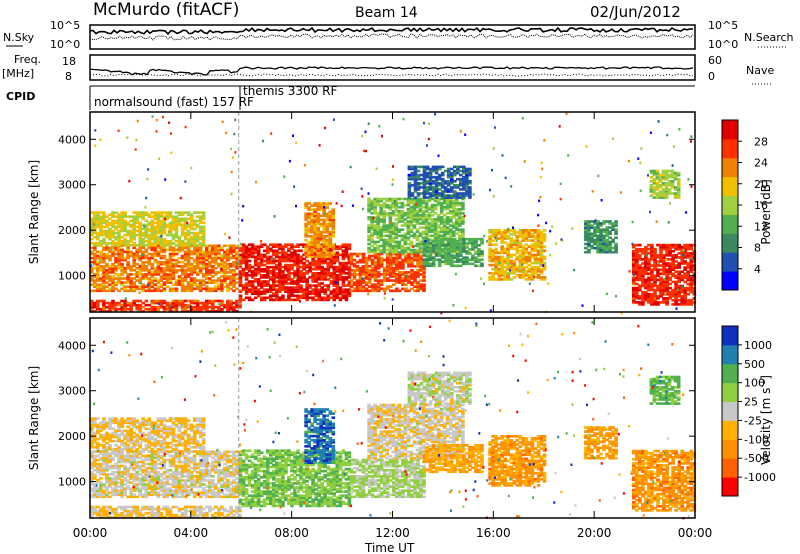 Image resolution: width=800 pixels, height=554 pixels. I want to click on x-tick-label: 12:00, so click(392, 533).